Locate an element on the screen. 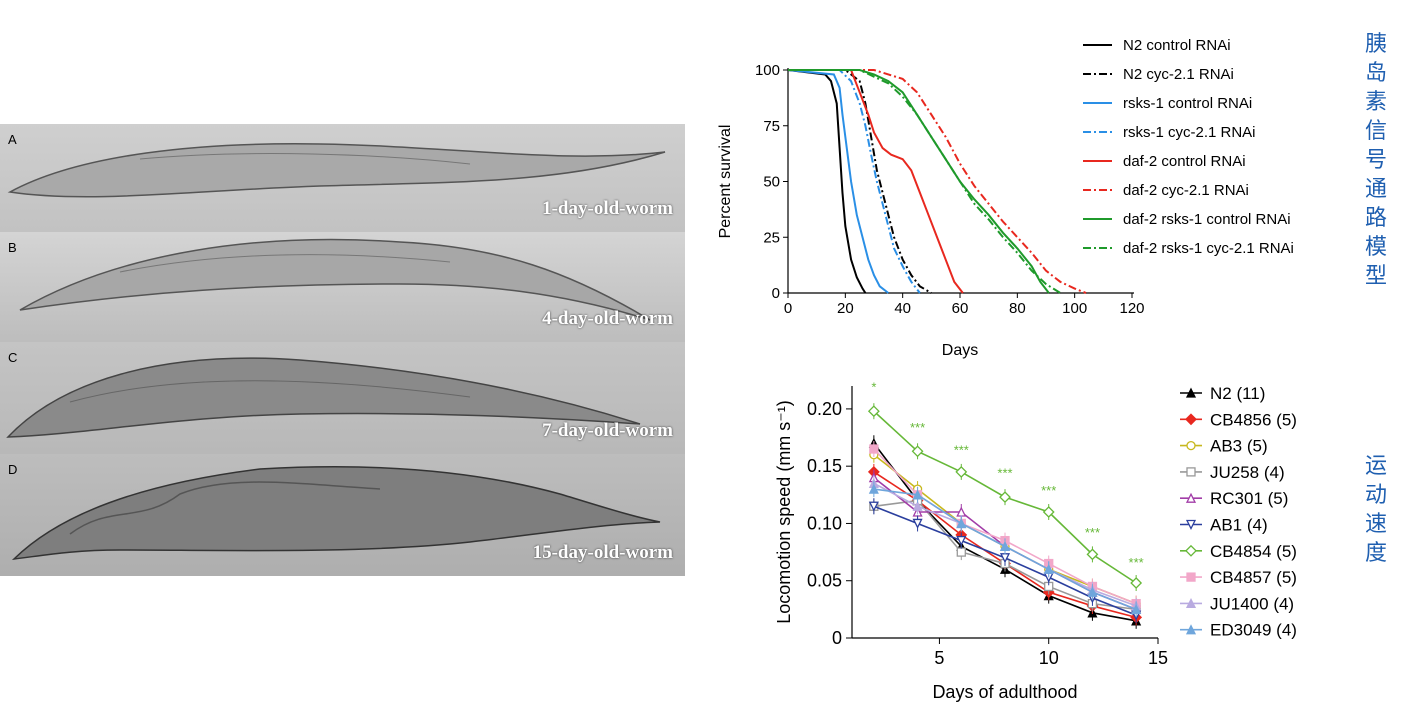  loco-legend-label: CB4857 (5) is located at coordinates (1253, 577).